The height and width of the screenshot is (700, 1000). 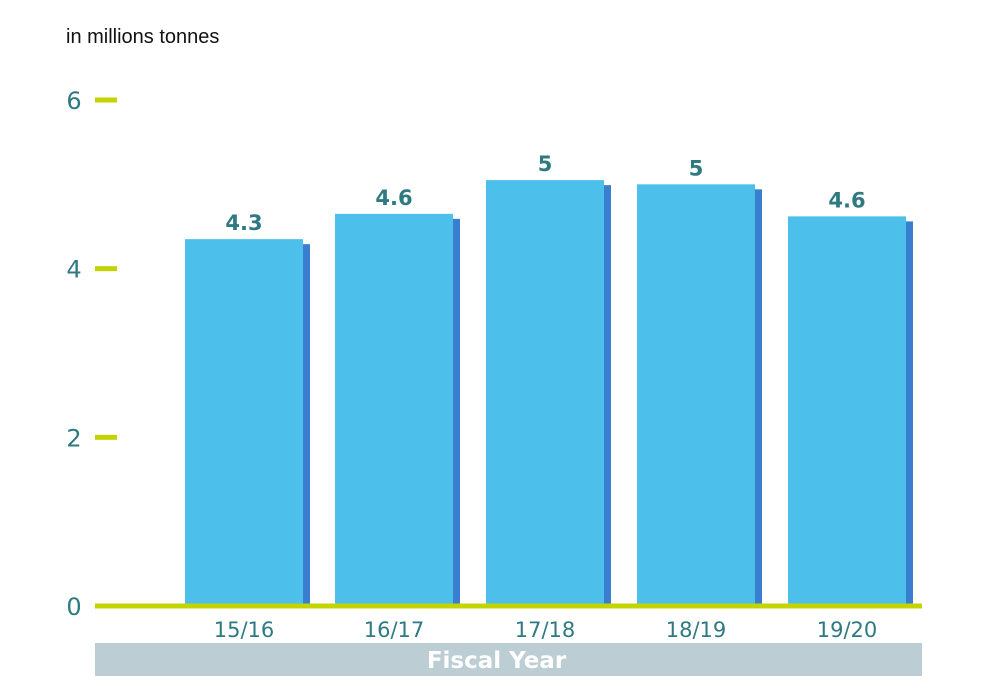 I want to click on x-axis-line, so click(x=508, y=606).